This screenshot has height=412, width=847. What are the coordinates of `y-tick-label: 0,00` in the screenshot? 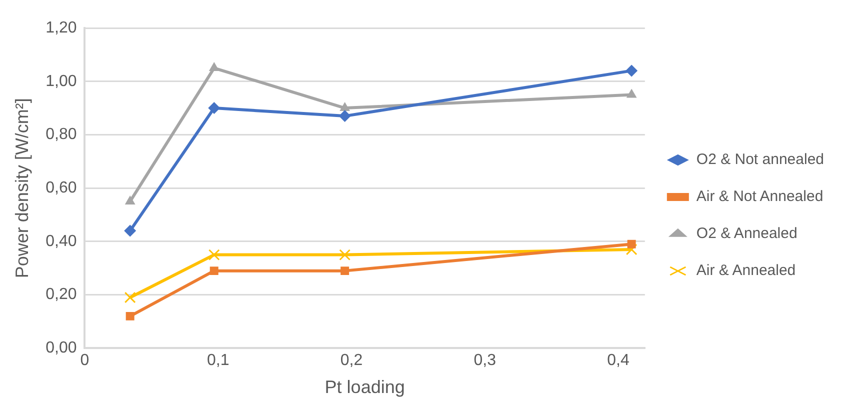 It's located at (61, 348).